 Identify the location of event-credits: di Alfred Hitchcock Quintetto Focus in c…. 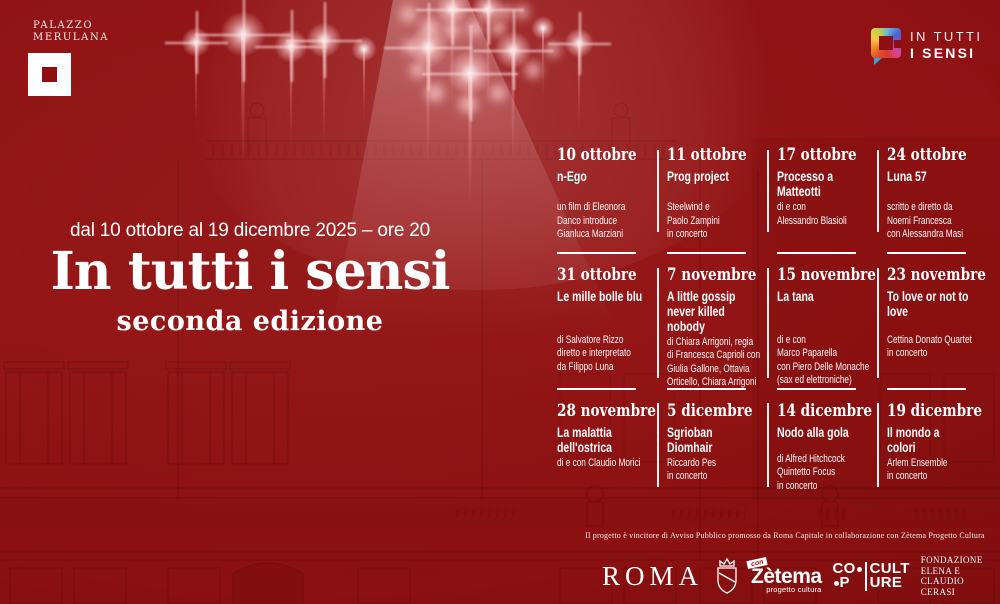
(811, 472).